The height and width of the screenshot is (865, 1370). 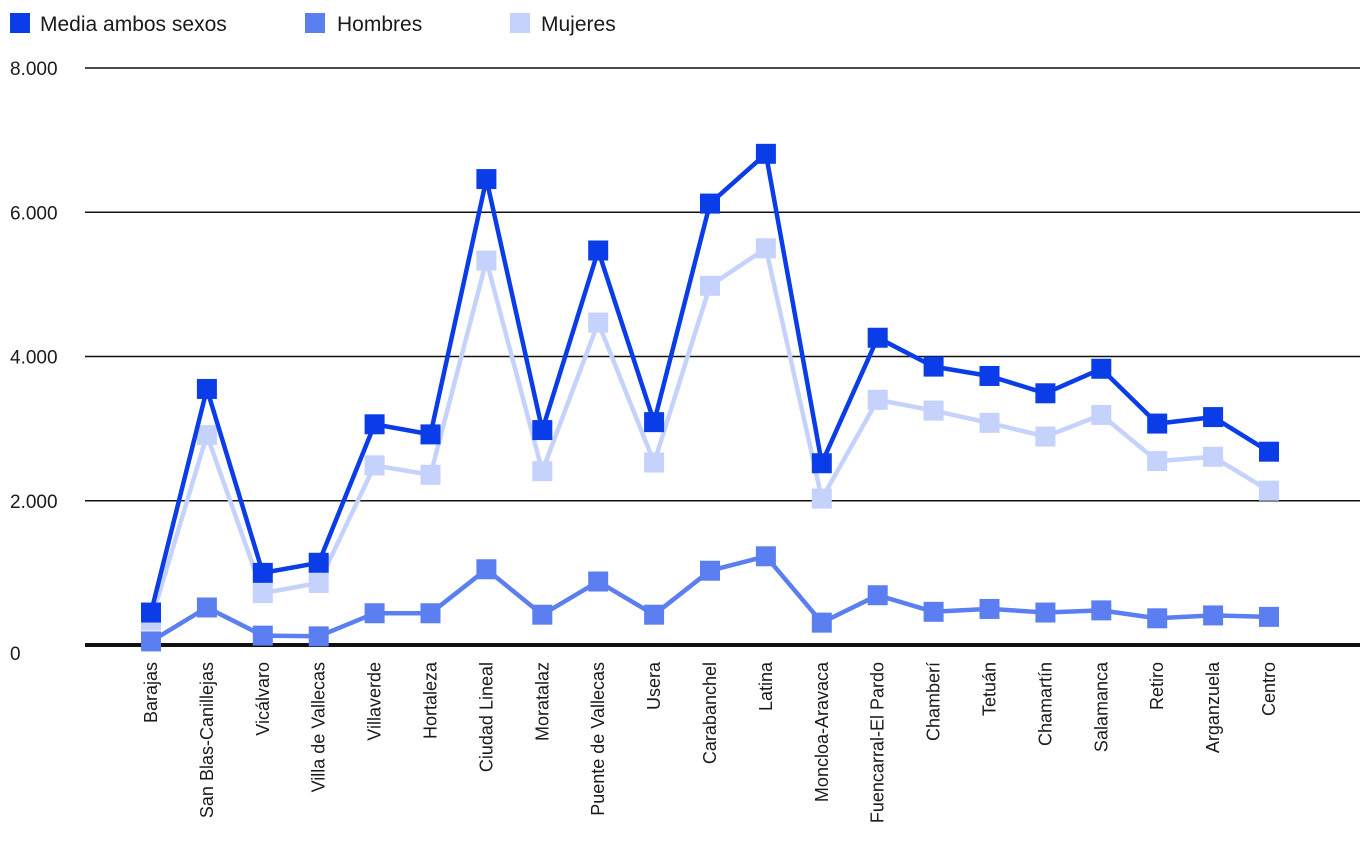 I want to click on point-mujeres-arganzuela, so click(x=1213, y=456).